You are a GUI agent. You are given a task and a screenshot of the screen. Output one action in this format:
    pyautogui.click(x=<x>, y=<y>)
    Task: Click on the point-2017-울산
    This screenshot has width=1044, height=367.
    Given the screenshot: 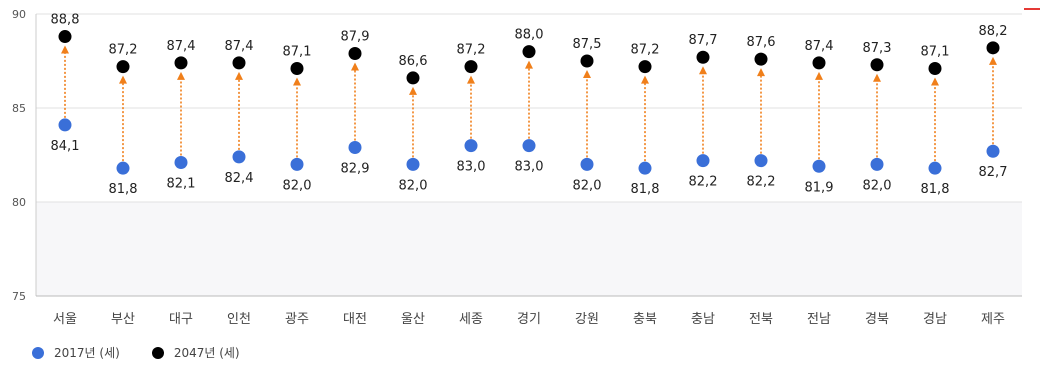 What is the action you would take?
    pyautogui.click(x=413, y=164)
    